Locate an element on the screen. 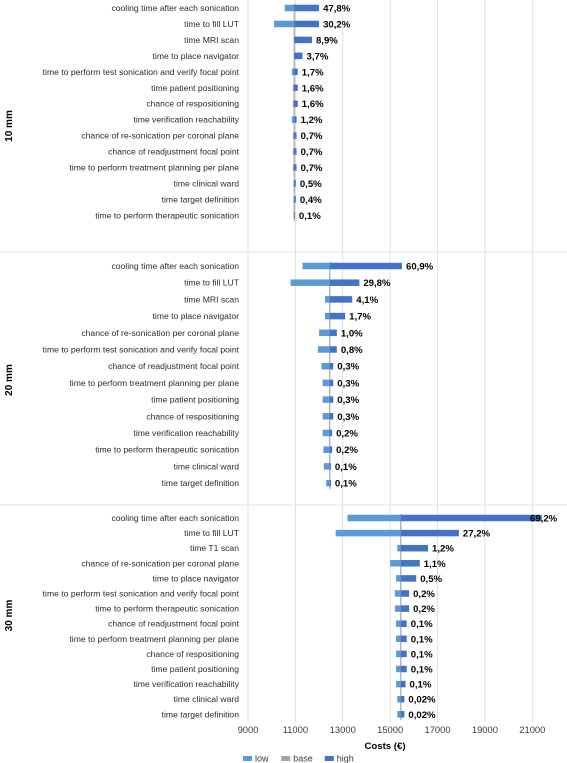 This screenshot has width=567, height=763. panel-3-row-5-percent-label: 0,5% is located at coordinates (431, 579).